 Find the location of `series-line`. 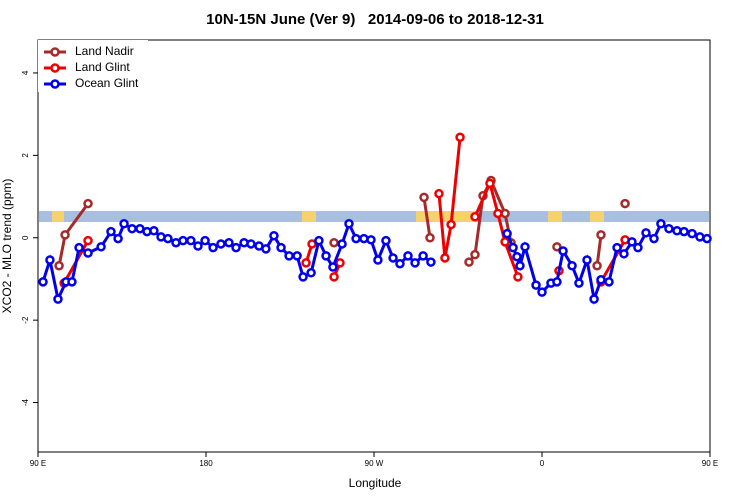

series-line is located at coordinates (342, 223).